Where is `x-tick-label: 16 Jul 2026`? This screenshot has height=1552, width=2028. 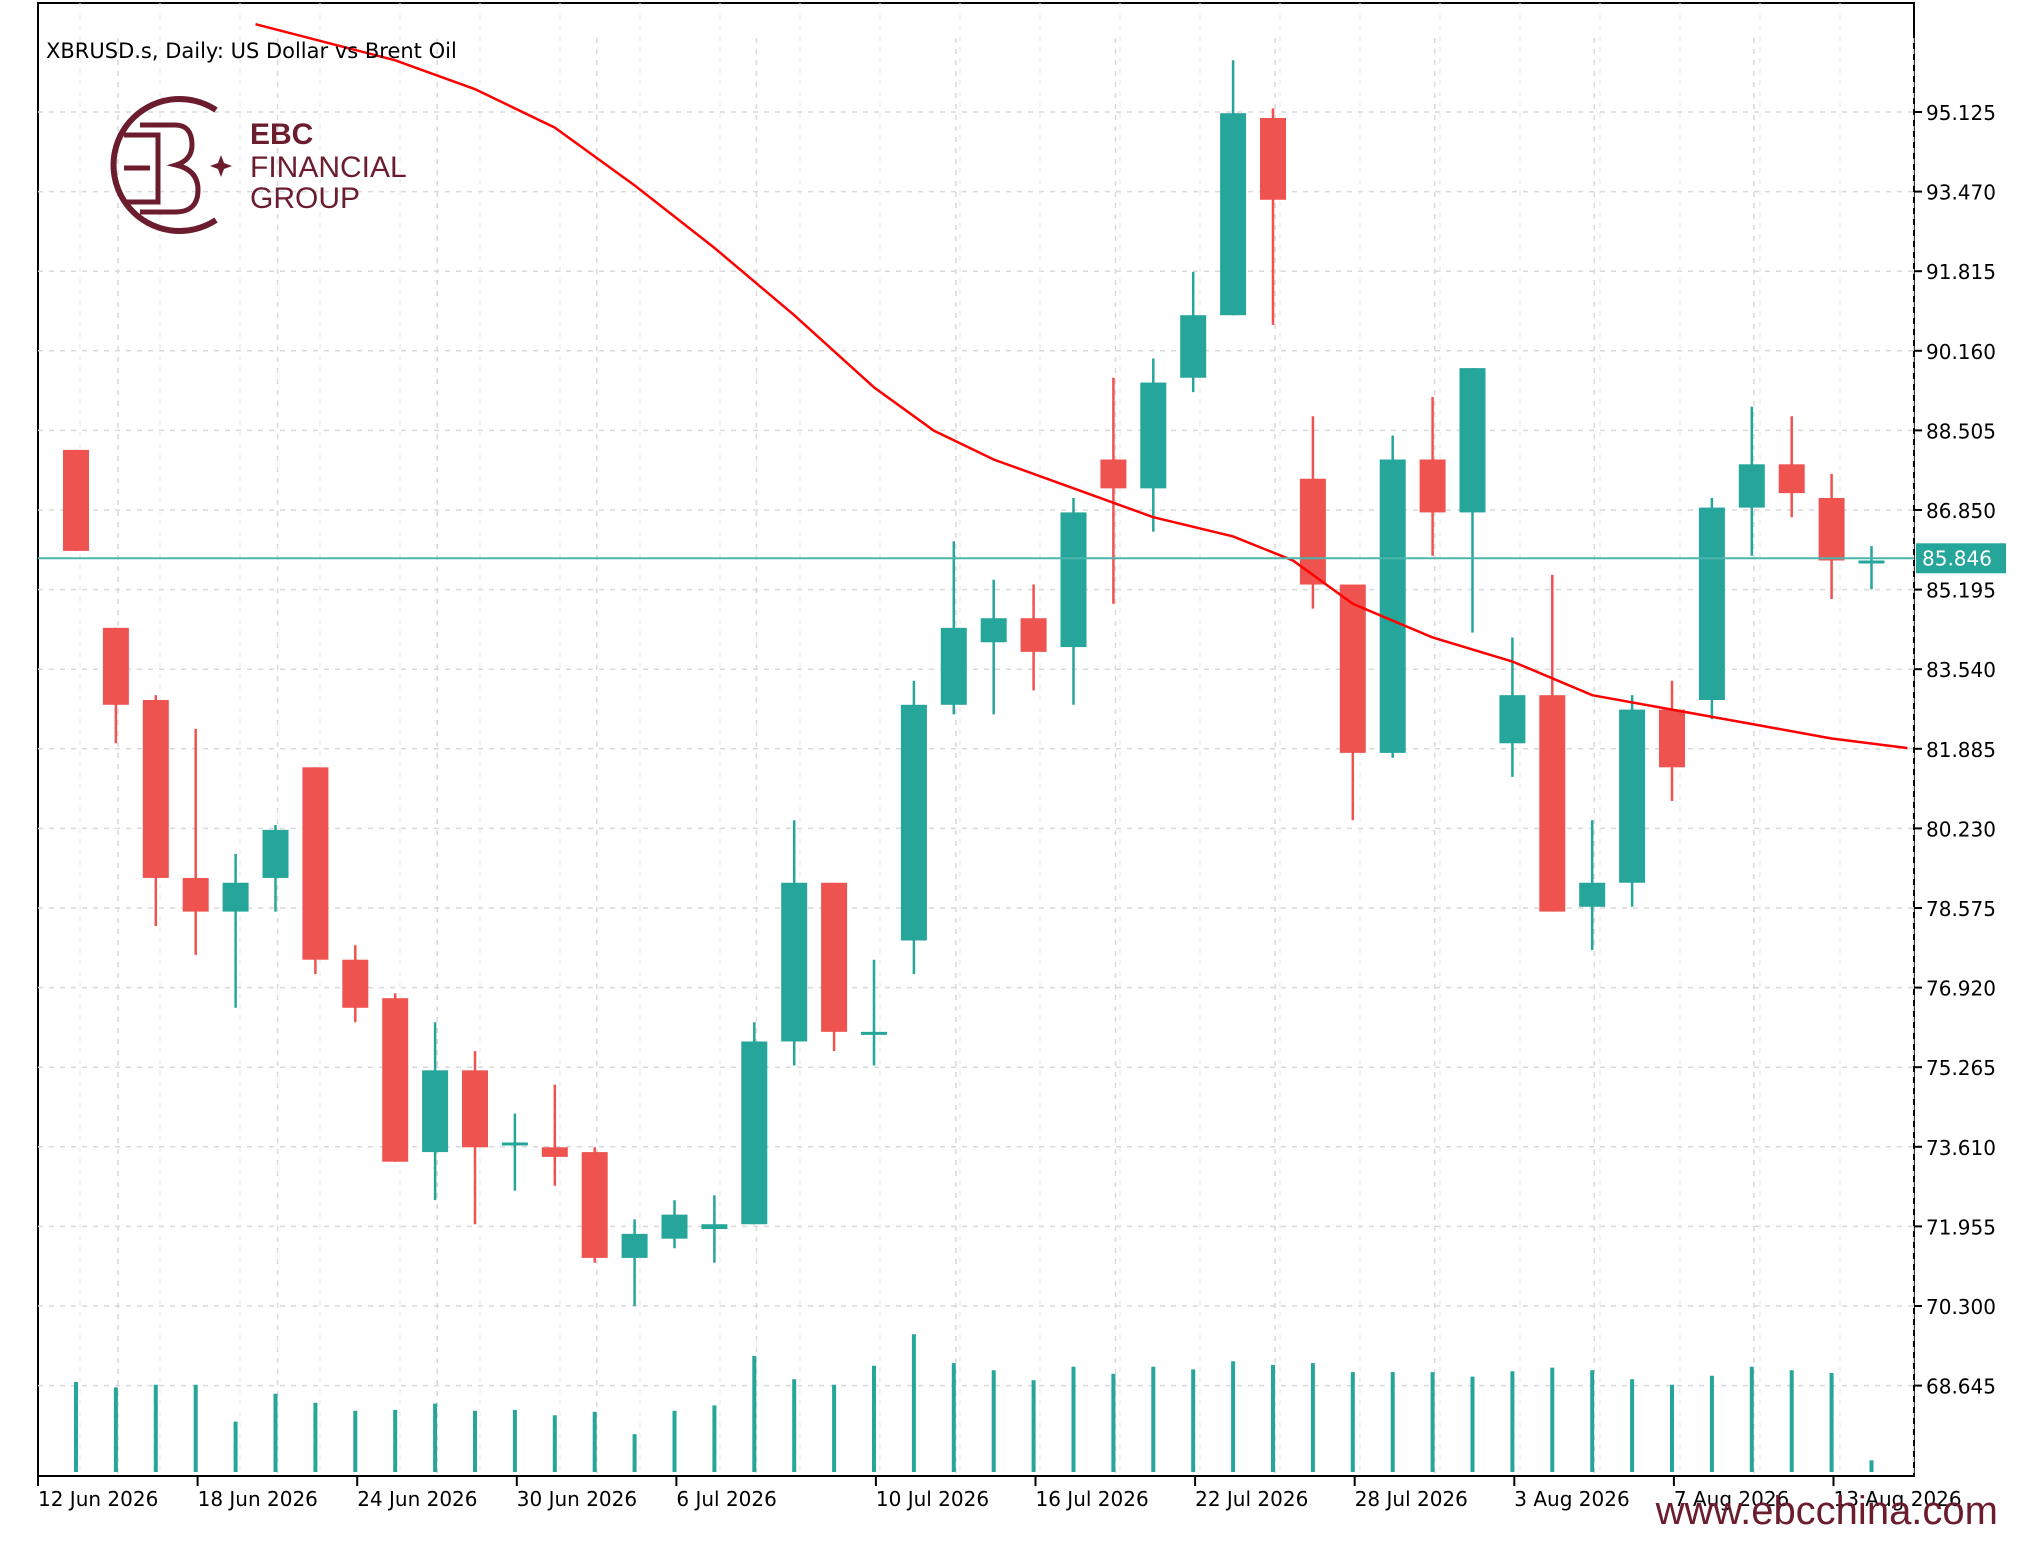 x-tick-label: 16 Jul 2026 is located at coordinates (1092, 1499).